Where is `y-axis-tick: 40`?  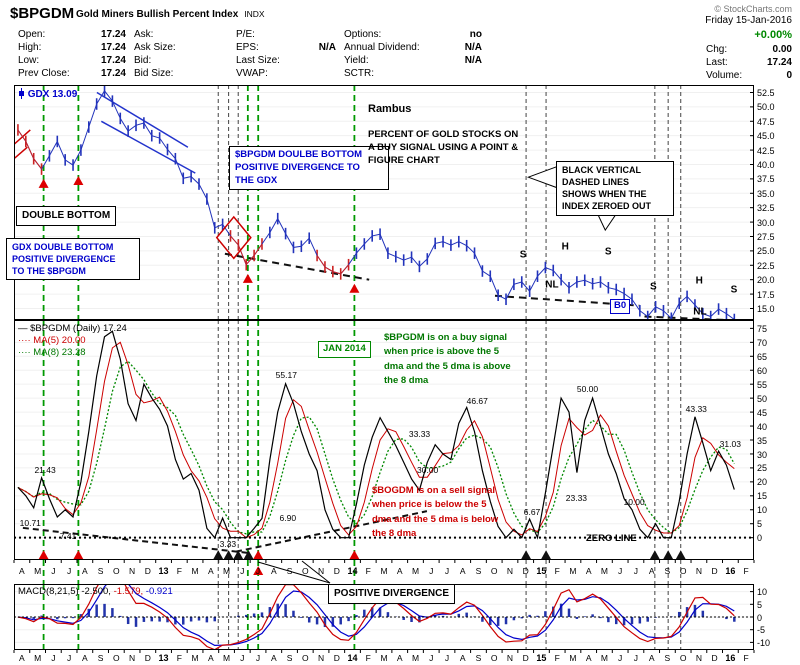
y-axis-tick: 40 is located at coordinates (762, 426).